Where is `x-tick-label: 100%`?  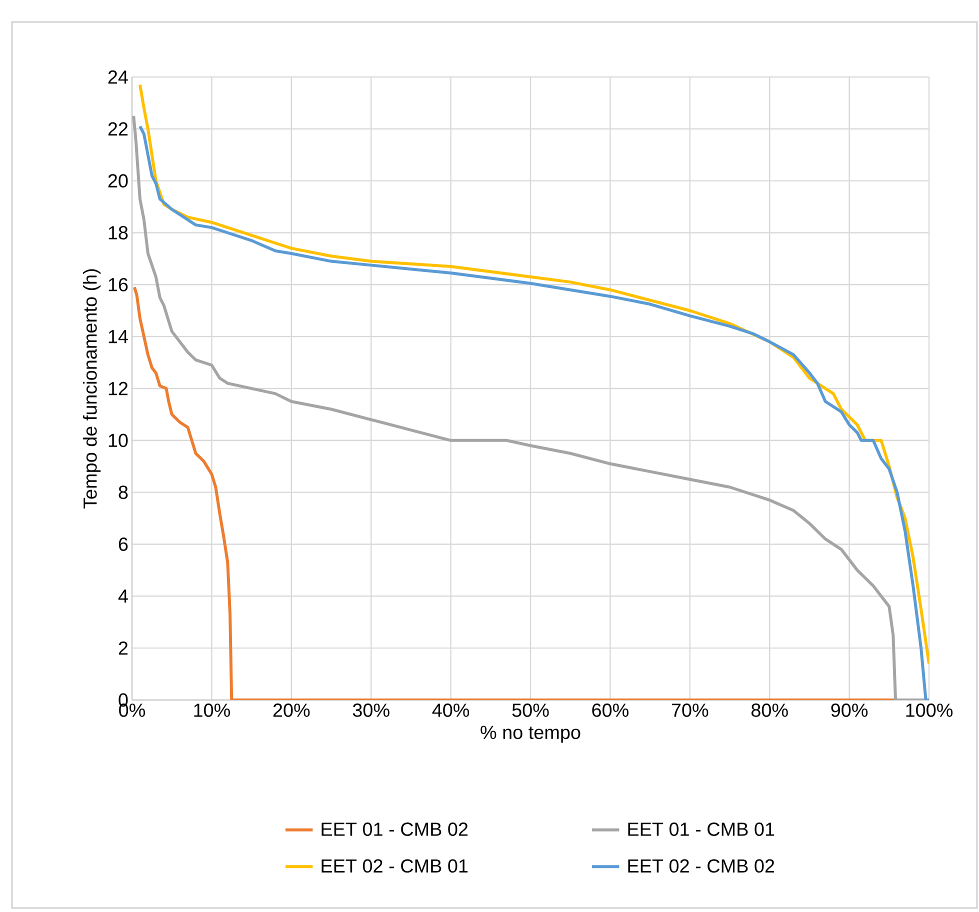 x-tick-label: 100% is located at coordinates (929, 710).